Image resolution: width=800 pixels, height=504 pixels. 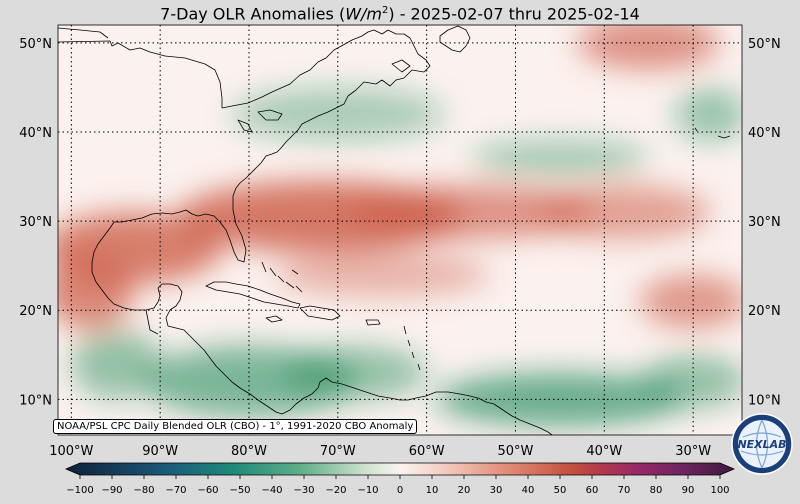 What do you see at coordinates (35, 400) in the screenshot?
I see `lat-label-left: 10°N` at bounding box center [35, 400].